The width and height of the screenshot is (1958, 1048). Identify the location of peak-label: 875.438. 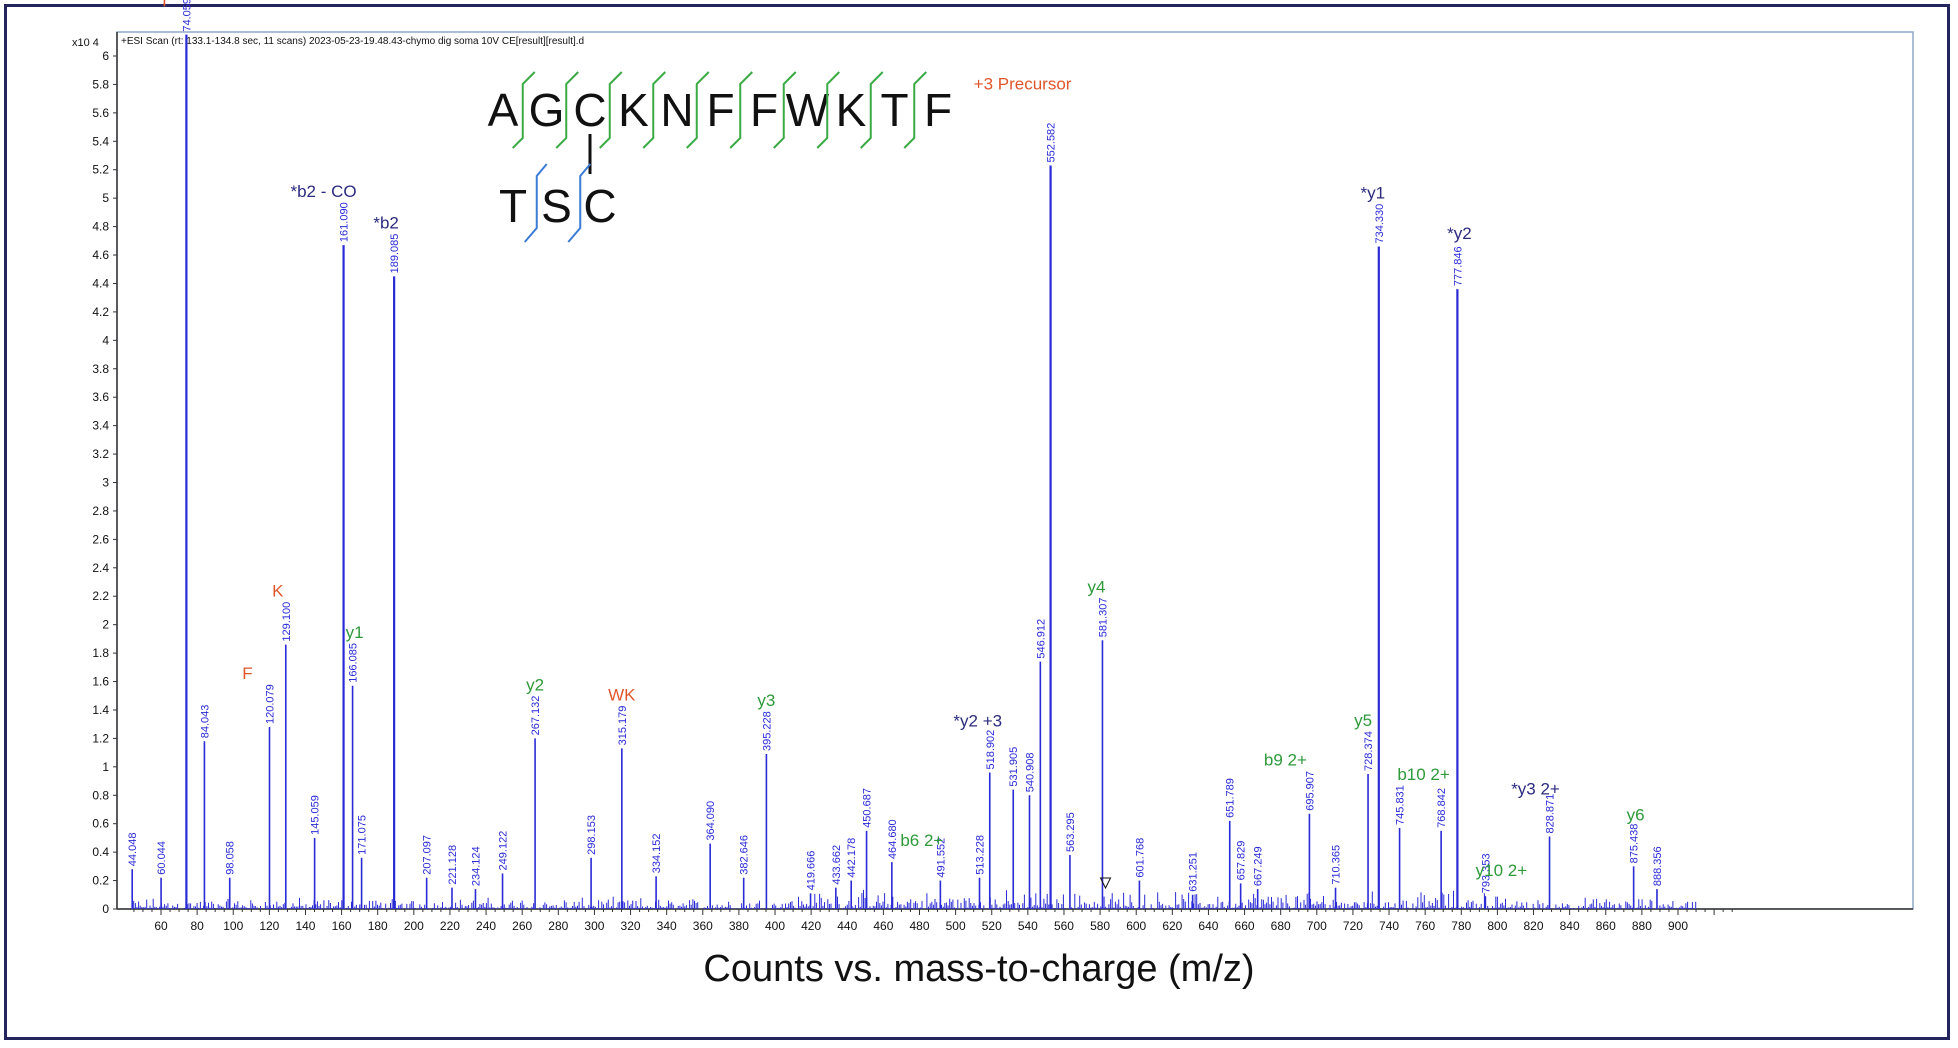
(1635, 844).